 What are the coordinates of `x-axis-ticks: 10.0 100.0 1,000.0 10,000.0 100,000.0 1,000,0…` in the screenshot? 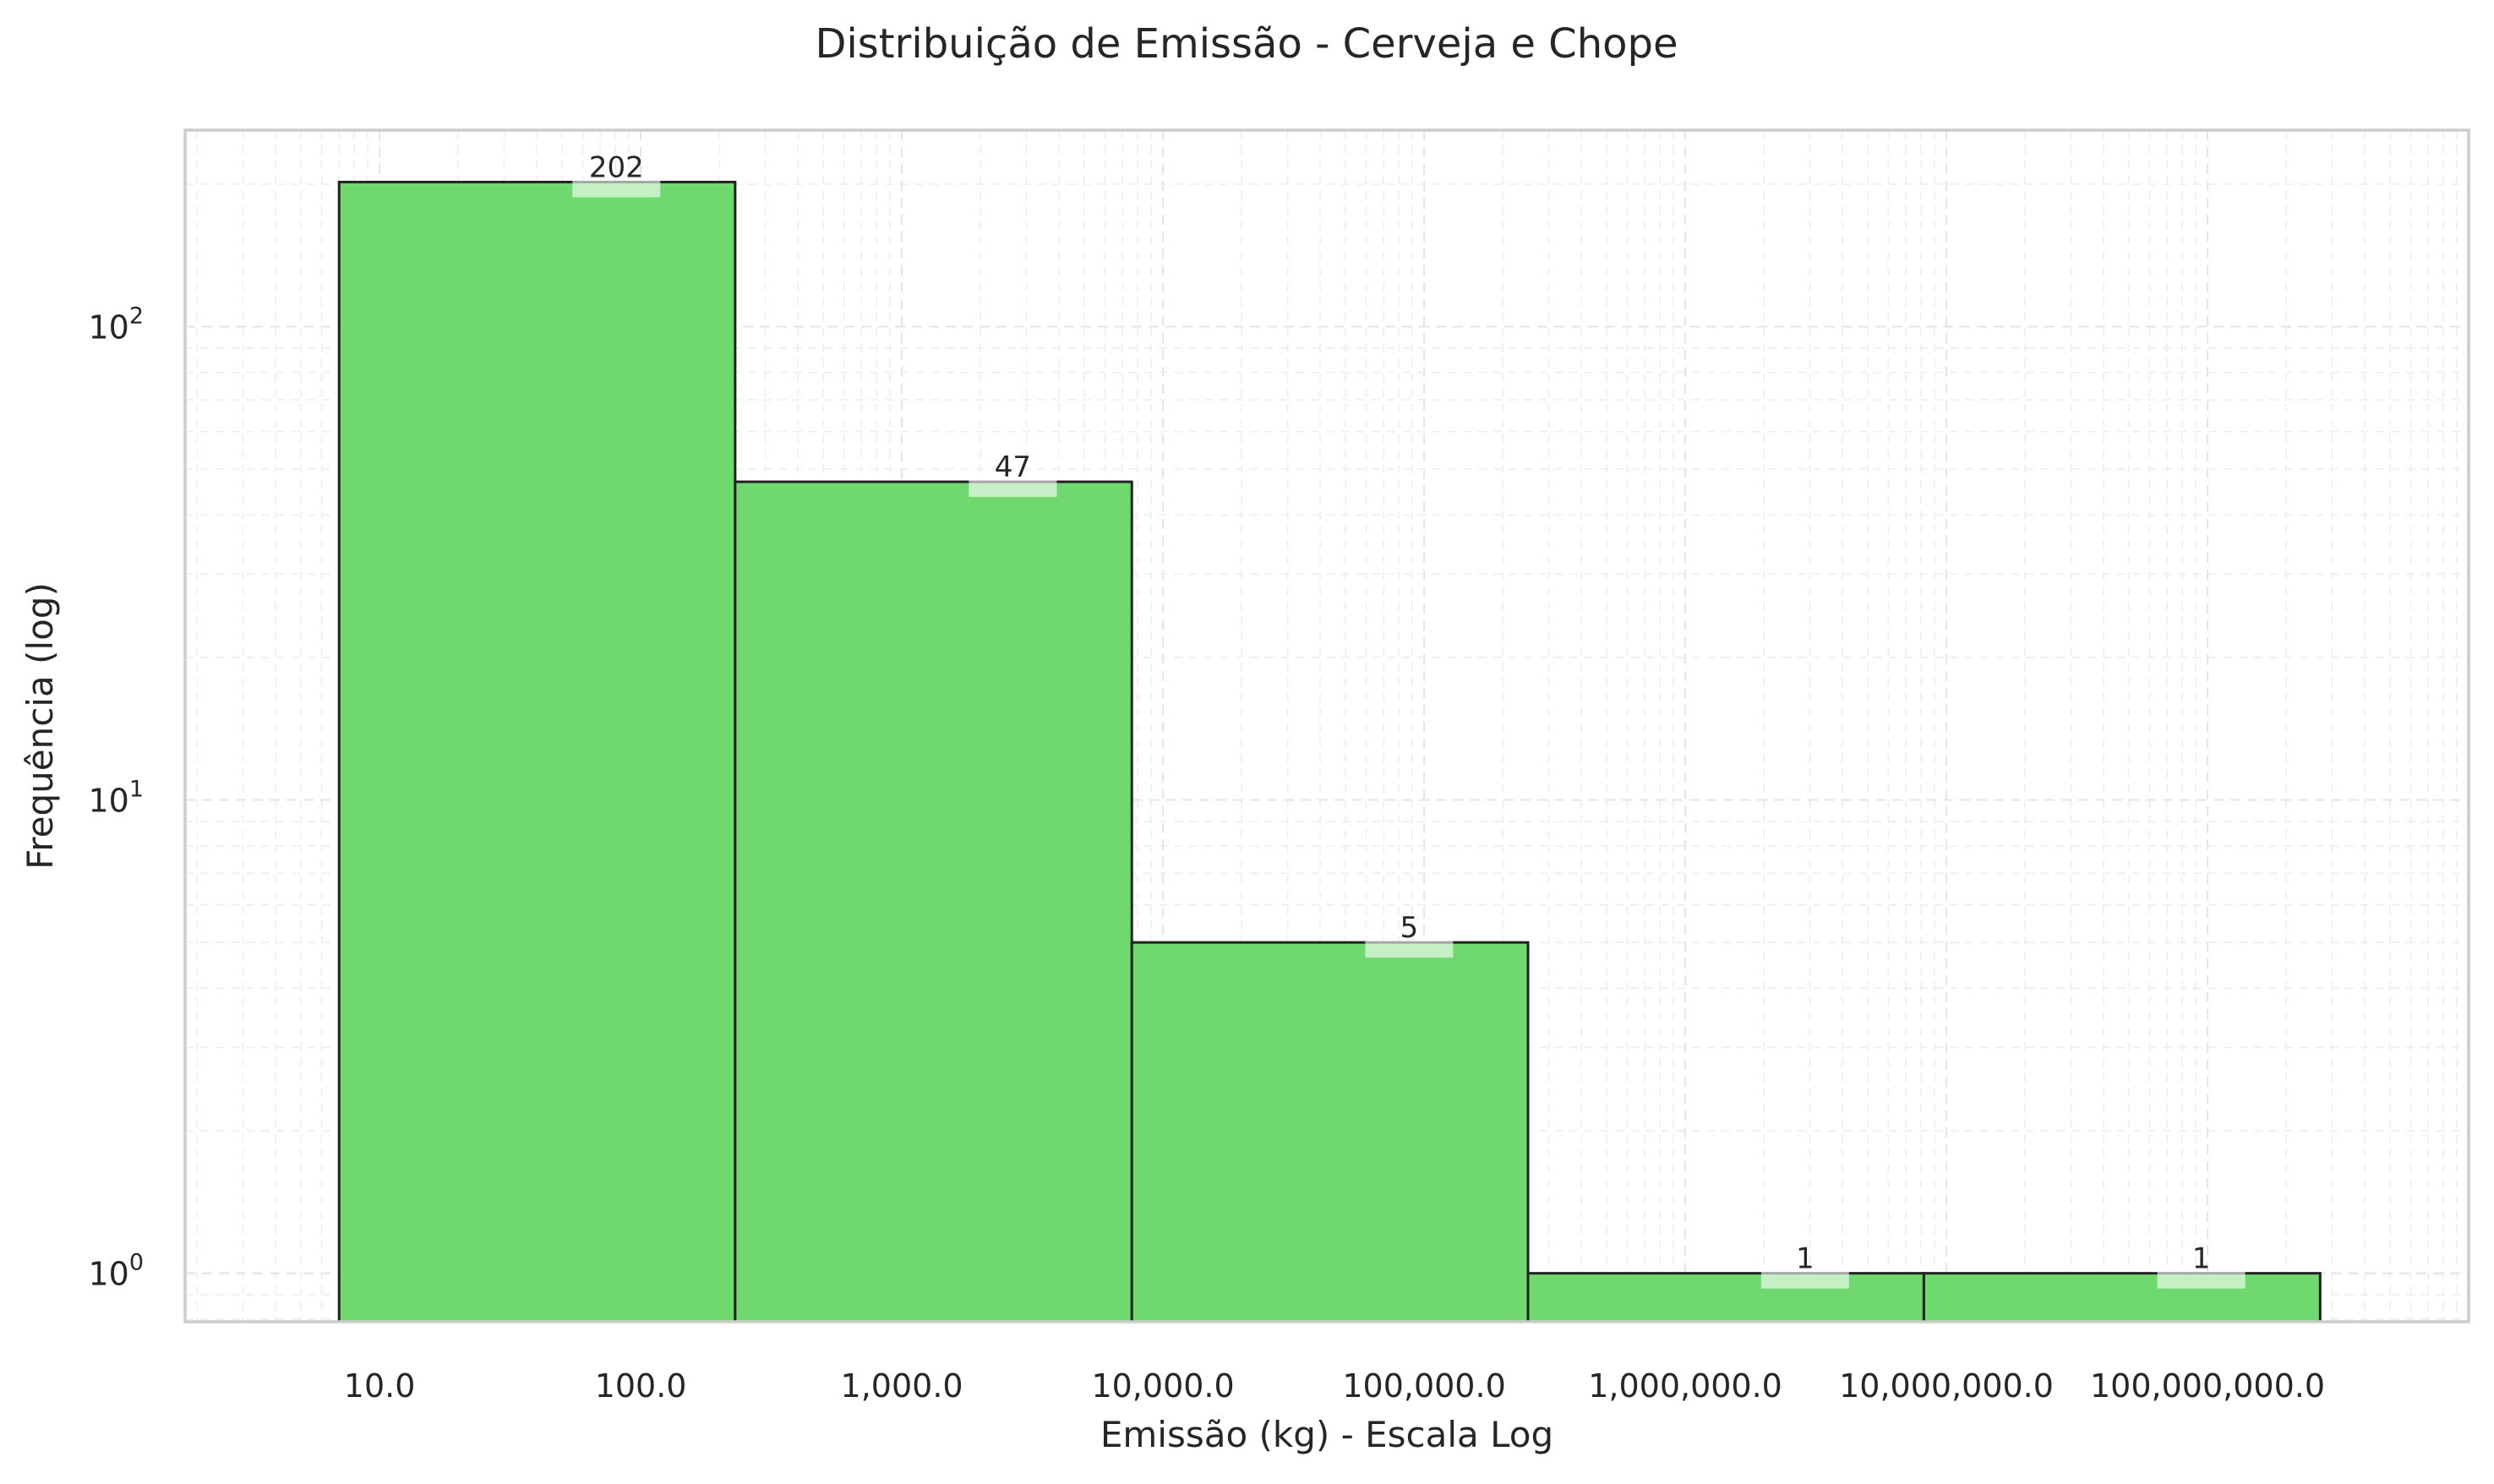 It's located at (1334, 1386).